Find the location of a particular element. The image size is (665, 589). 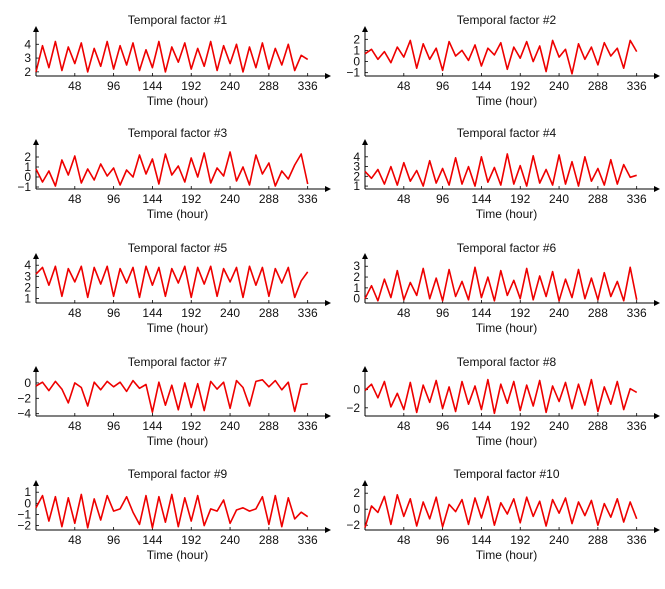

chart-title: Temporal factor #8 is located at coordinates (507, 362).